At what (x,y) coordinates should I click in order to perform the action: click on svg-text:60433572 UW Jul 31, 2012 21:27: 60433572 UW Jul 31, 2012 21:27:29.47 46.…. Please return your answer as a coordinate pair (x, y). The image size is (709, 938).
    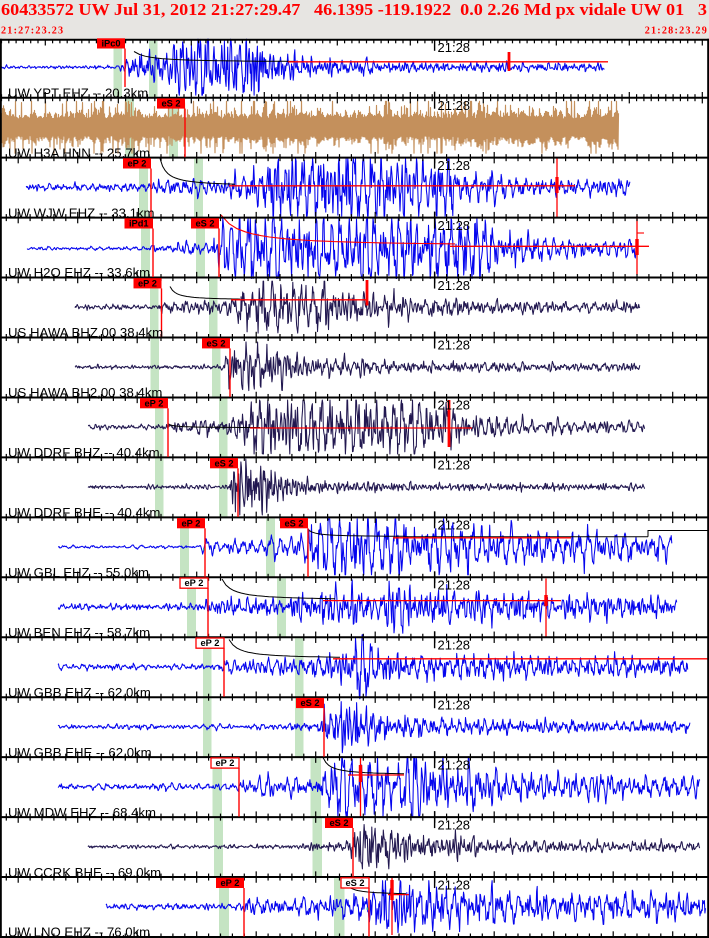
    Looking at the image, I should click on (354, 9).